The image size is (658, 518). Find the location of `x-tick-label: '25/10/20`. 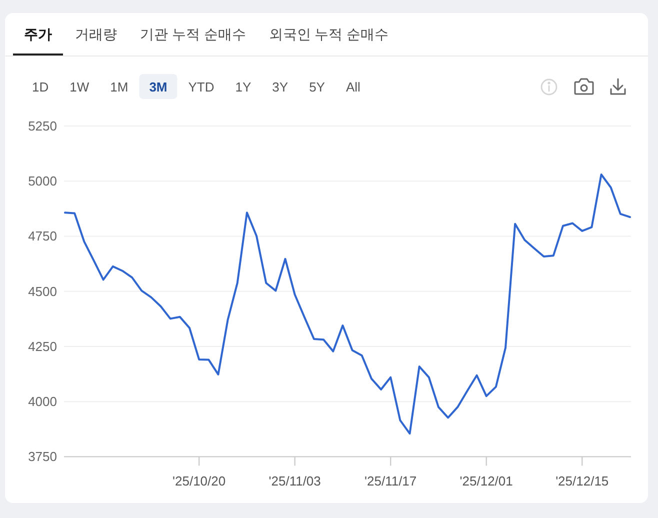

x-tick-label: '25/10/20 is located at coordinates (199, 481).